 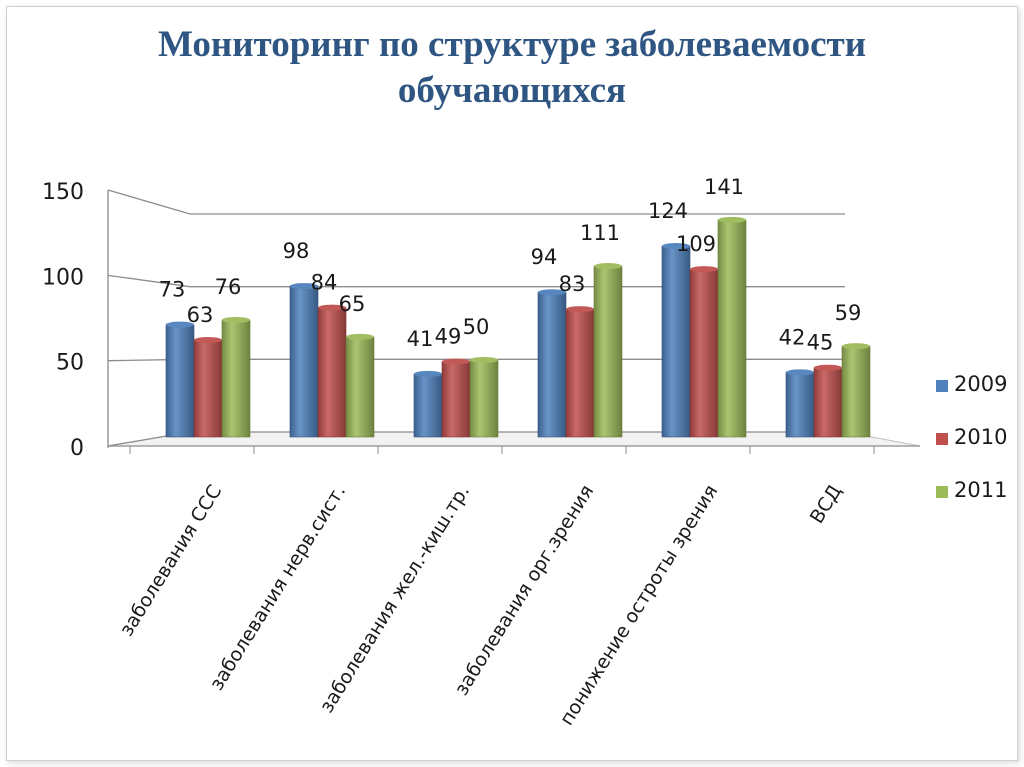 What do you see at coordinates (696, 244) in the screenshot?
I see `data-label: 109` at bounding box center [696, 244].